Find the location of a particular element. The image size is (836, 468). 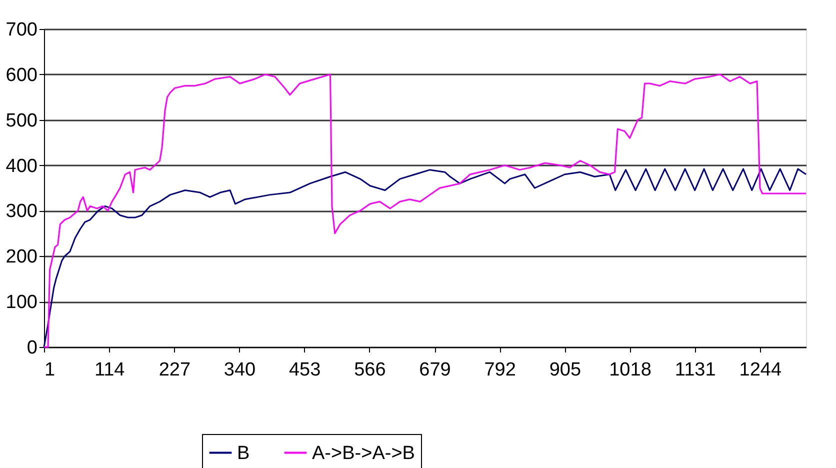

x-tick-label: 792 is located at coordinates (500, 370).